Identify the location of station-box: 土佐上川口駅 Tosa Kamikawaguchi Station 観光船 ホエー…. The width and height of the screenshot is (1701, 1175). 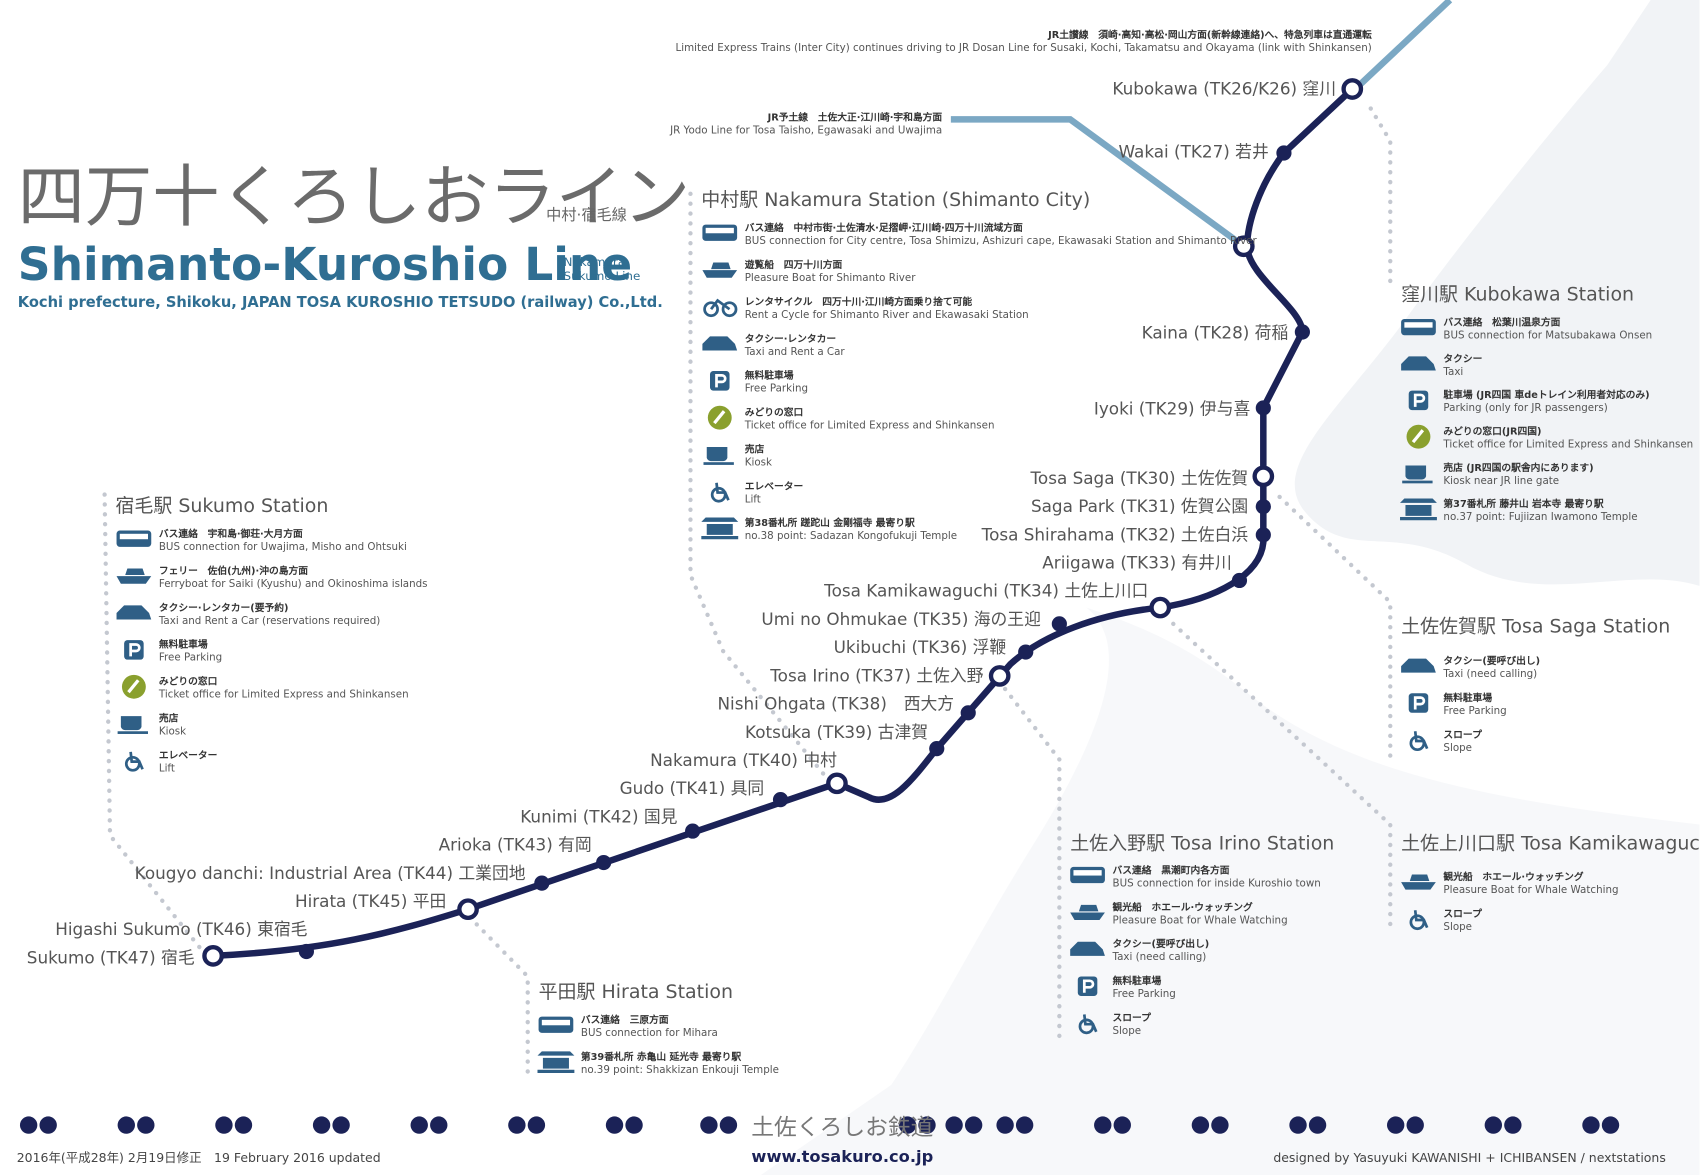
(1551, 883).